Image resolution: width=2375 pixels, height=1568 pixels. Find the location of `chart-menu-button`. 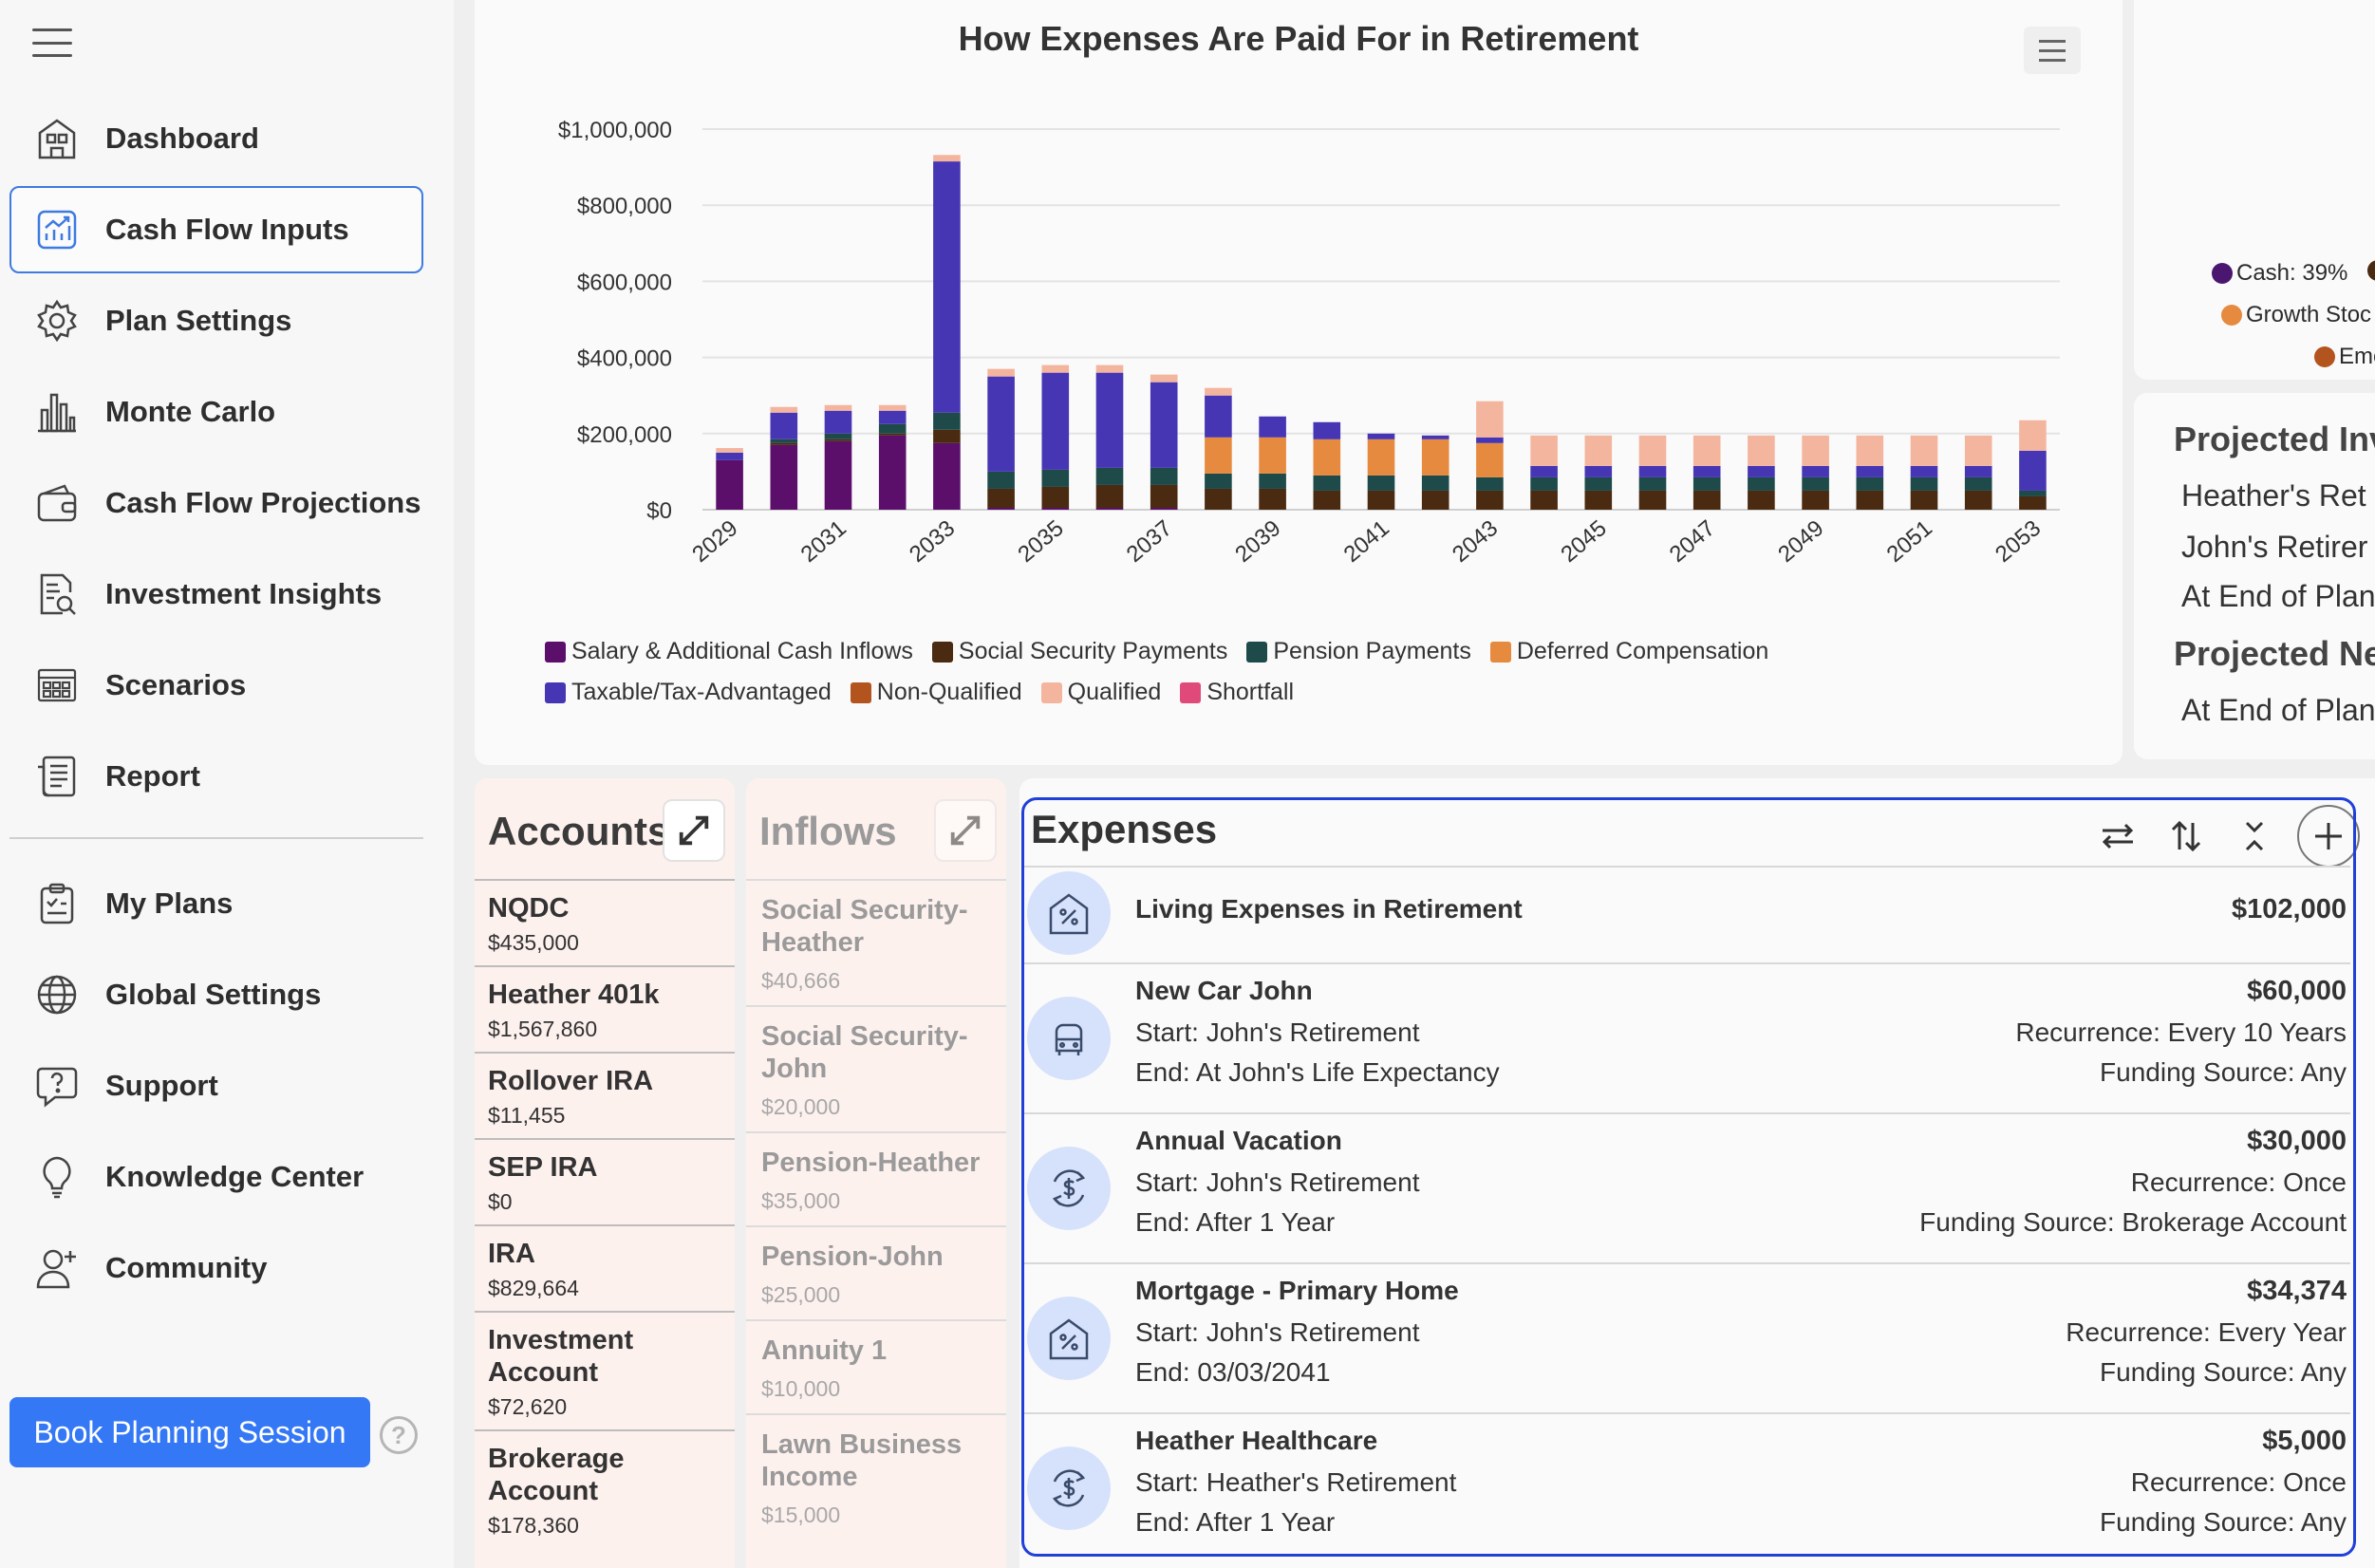

chart-menu-button is located at coordinates (2052, 51).